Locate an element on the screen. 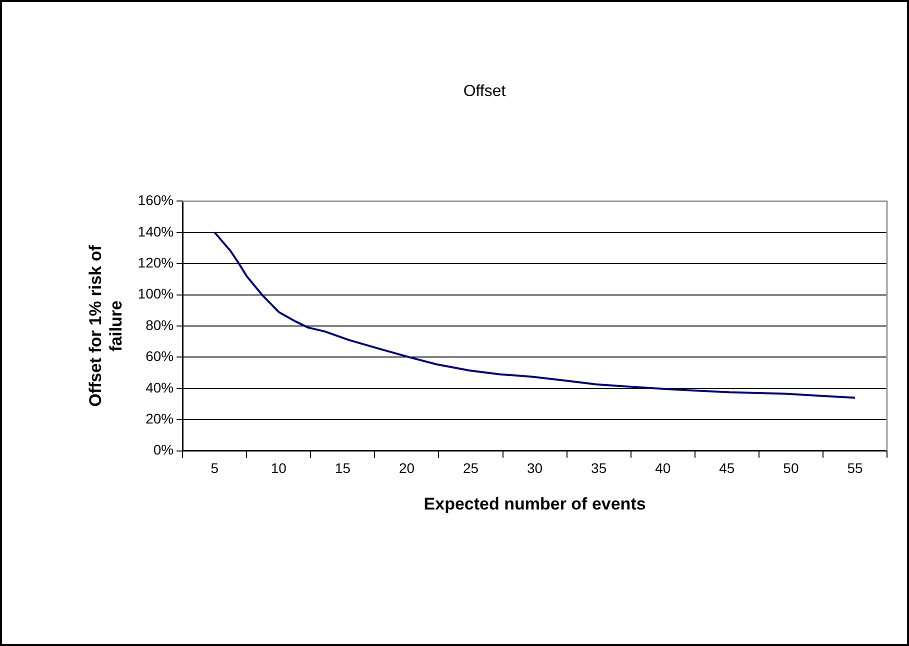  y-axis-title: Offset for 1% risk of failure is located at coordinates (106, 325).